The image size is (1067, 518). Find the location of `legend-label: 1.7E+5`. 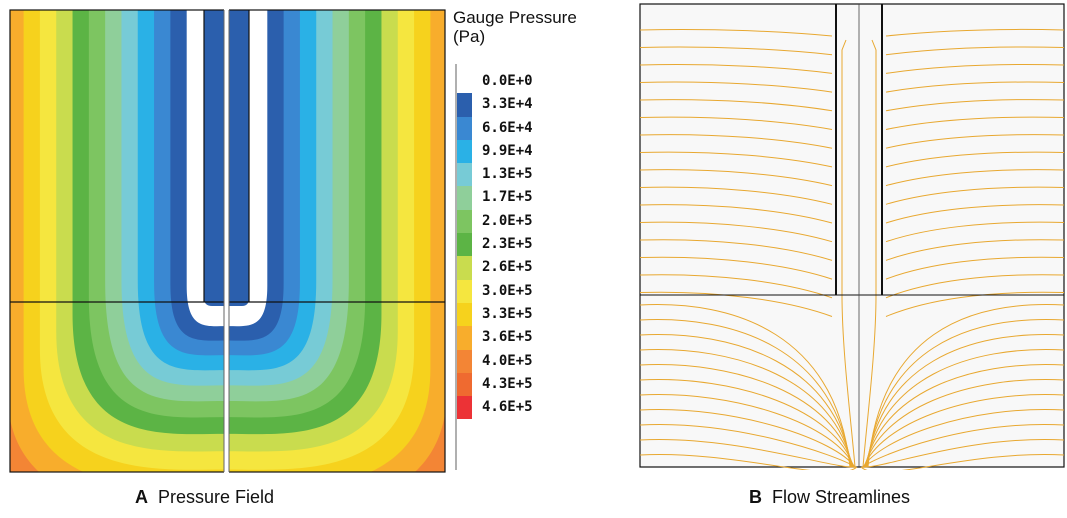

legend-label: 1.7E+5 is located at coordinates (507, 197).